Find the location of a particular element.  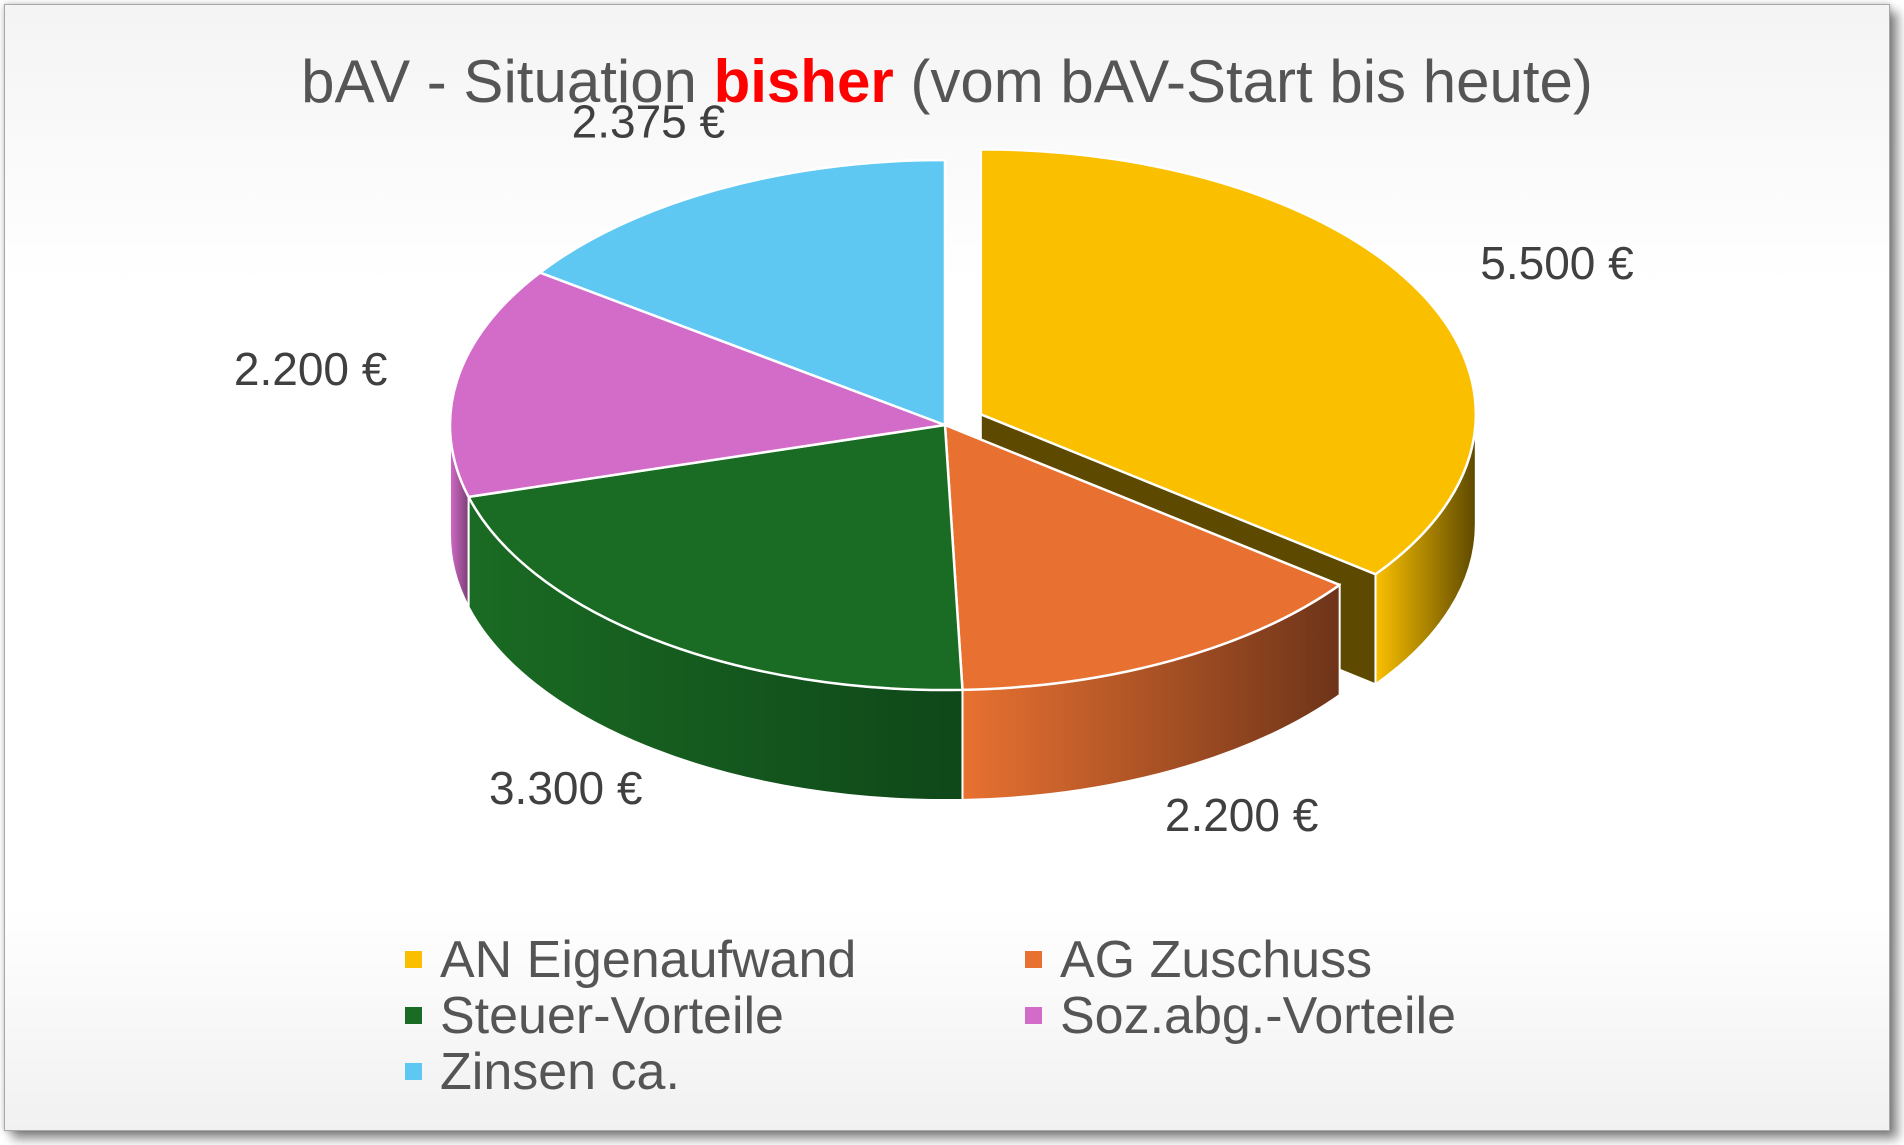

legend-label-soz-abg-vorteile: Soz.abg.-Vorteile is located at coordinates (1258, 1016).